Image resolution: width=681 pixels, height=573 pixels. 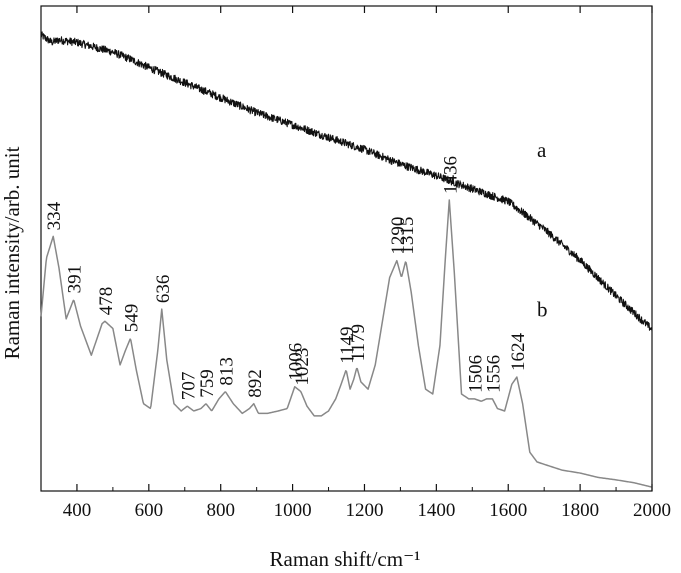 What do you see at coordinates (54, 215) in the screenshot?
I see `peak-label-334: 334` at bounding box center [54, 215].